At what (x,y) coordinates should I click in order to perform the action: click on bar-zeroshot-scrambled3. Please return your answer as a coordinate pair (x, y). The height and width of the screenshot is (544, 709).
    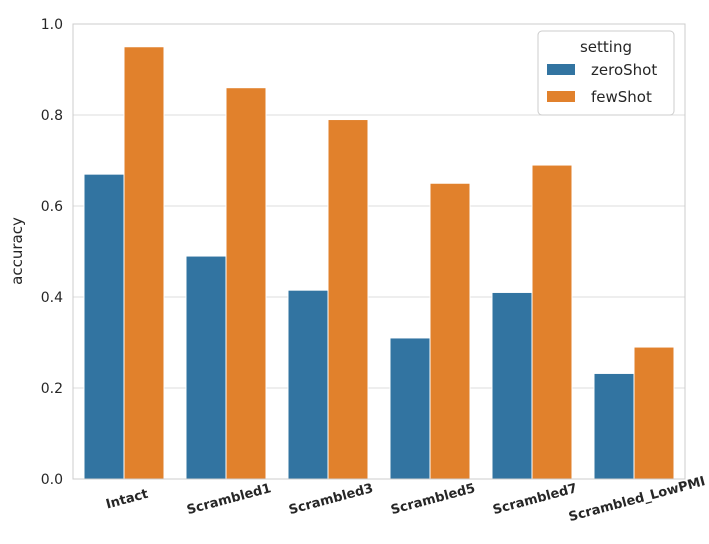
    Looking at the image, I should click on (308, 384).